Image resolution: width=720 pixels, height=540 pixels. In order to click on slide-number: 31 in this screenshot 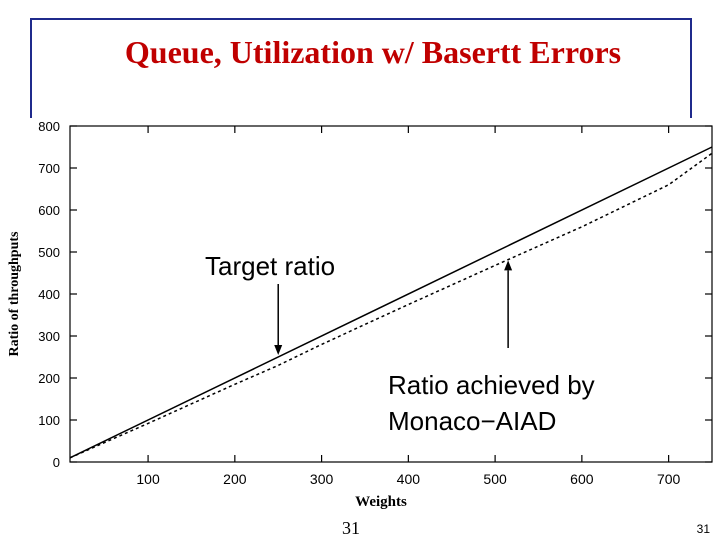, I will do `click(351, 528)`.